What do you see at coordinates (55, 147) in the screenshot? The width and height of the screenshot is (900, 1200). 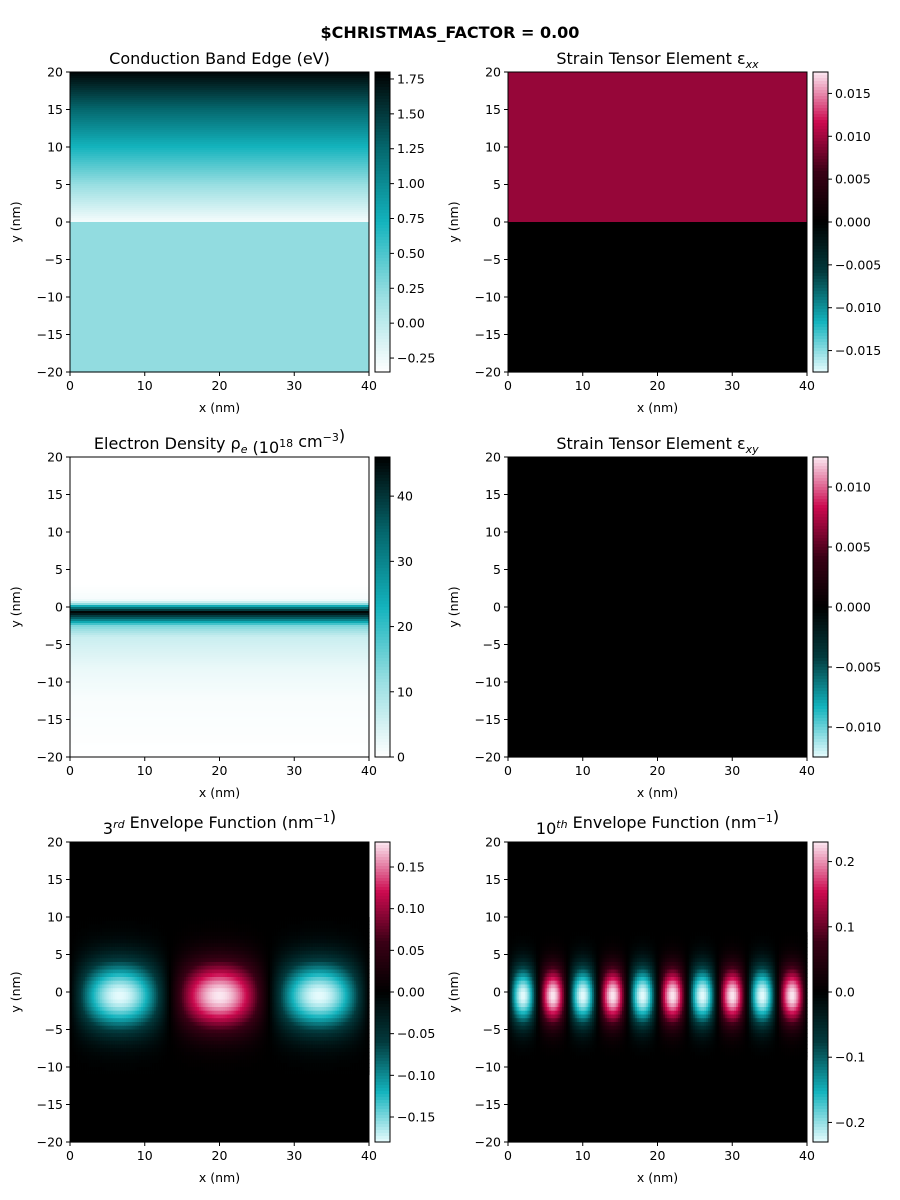 I see `y-tick-label: 10` at bounding box center [55, 147].